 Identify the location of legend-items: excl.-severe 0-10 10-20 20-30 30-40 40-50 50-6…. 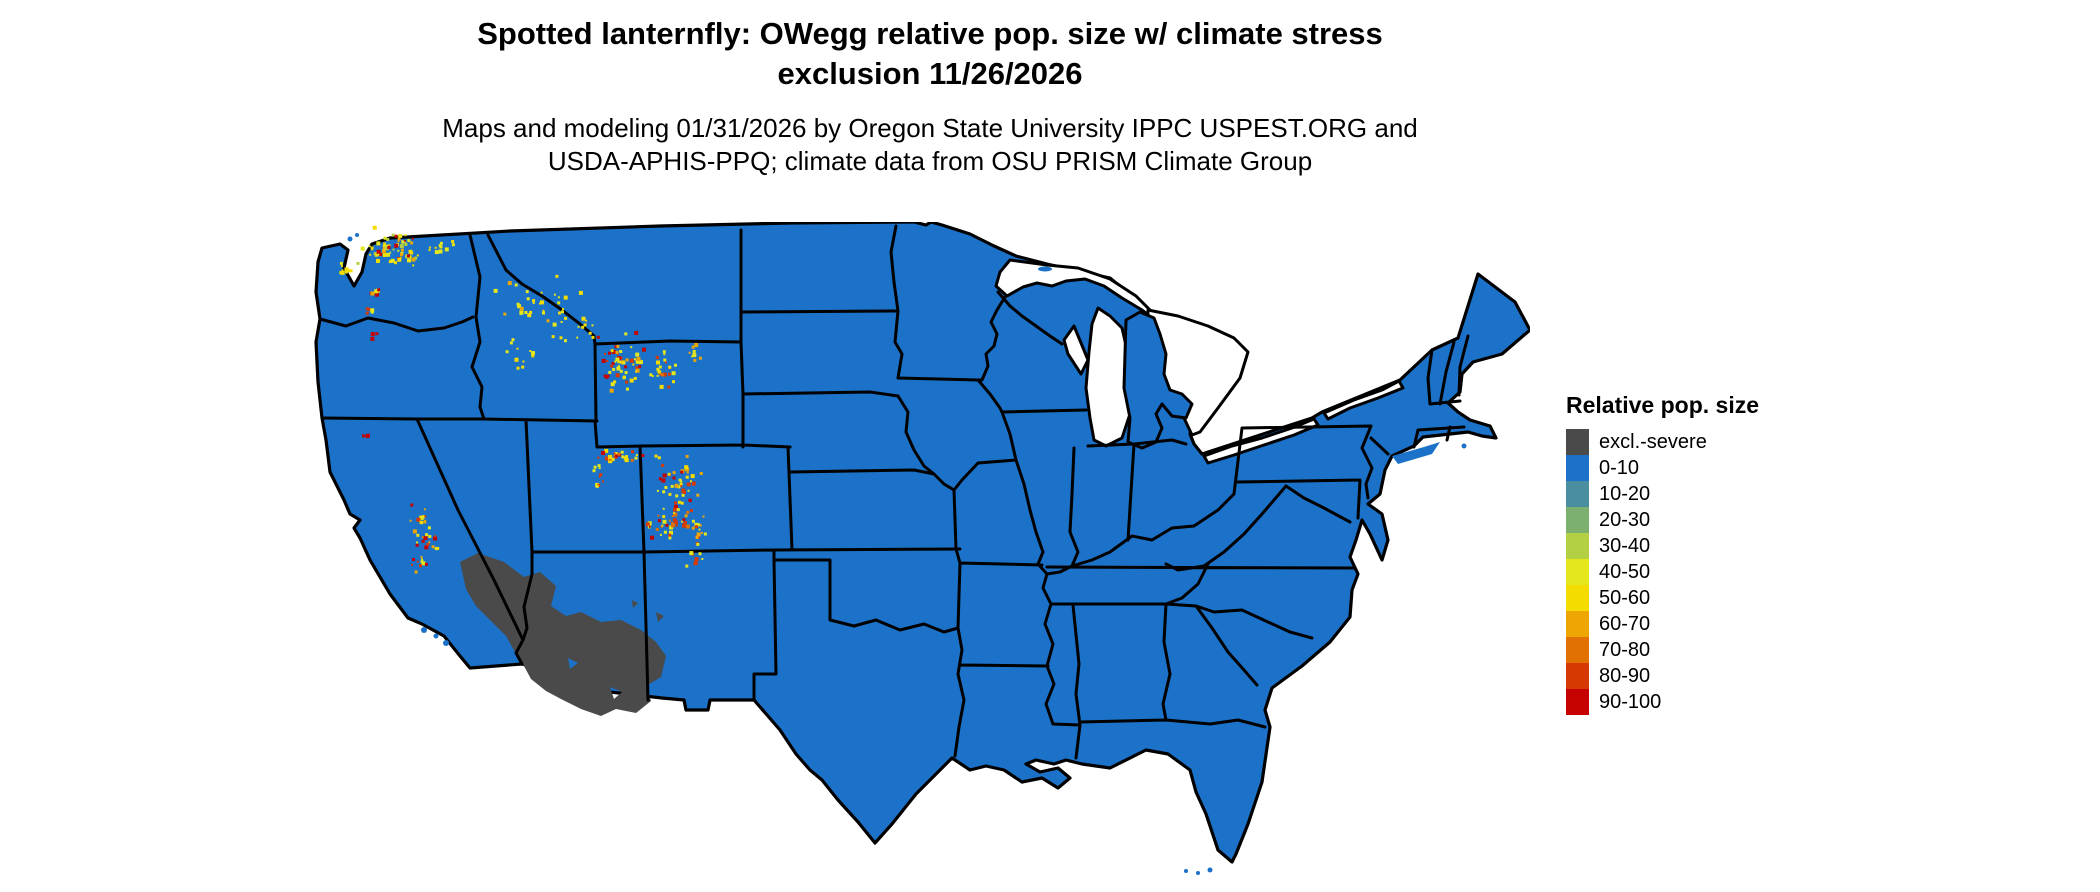
(1716, 572).